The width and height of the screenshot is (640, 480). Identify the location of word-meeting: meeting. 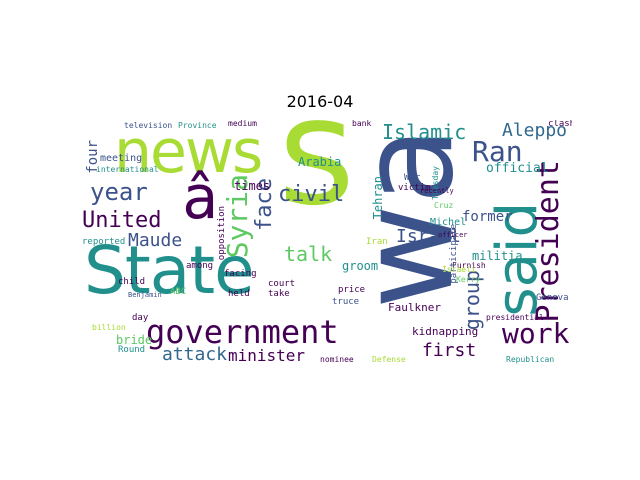
(121, 158).